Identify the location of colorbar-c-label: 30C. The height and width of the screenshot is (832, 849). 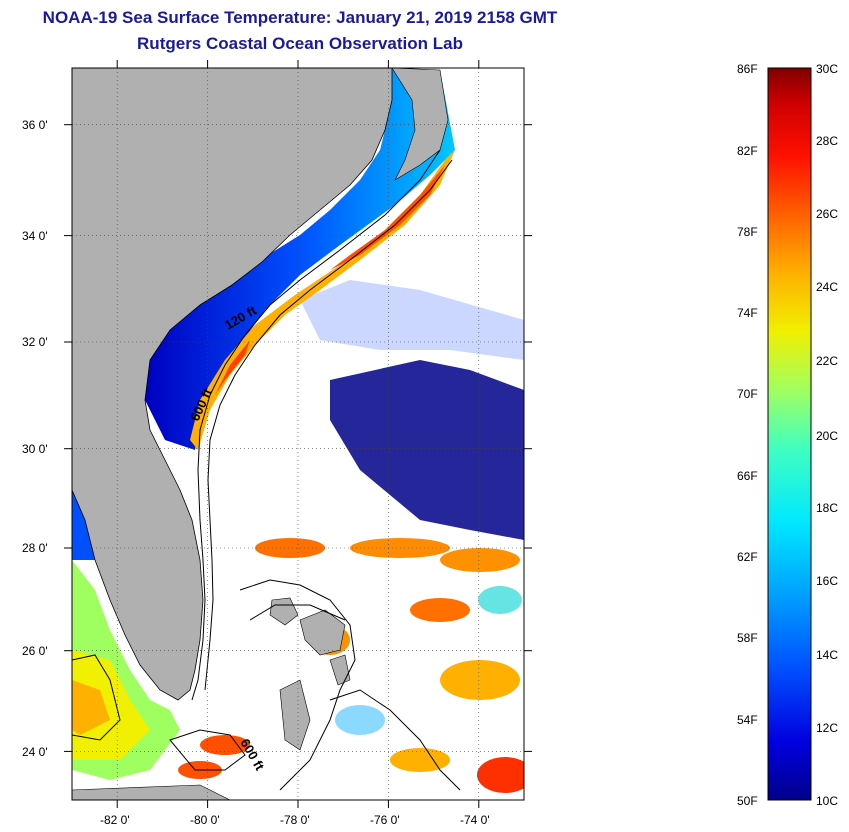
(827, 69).